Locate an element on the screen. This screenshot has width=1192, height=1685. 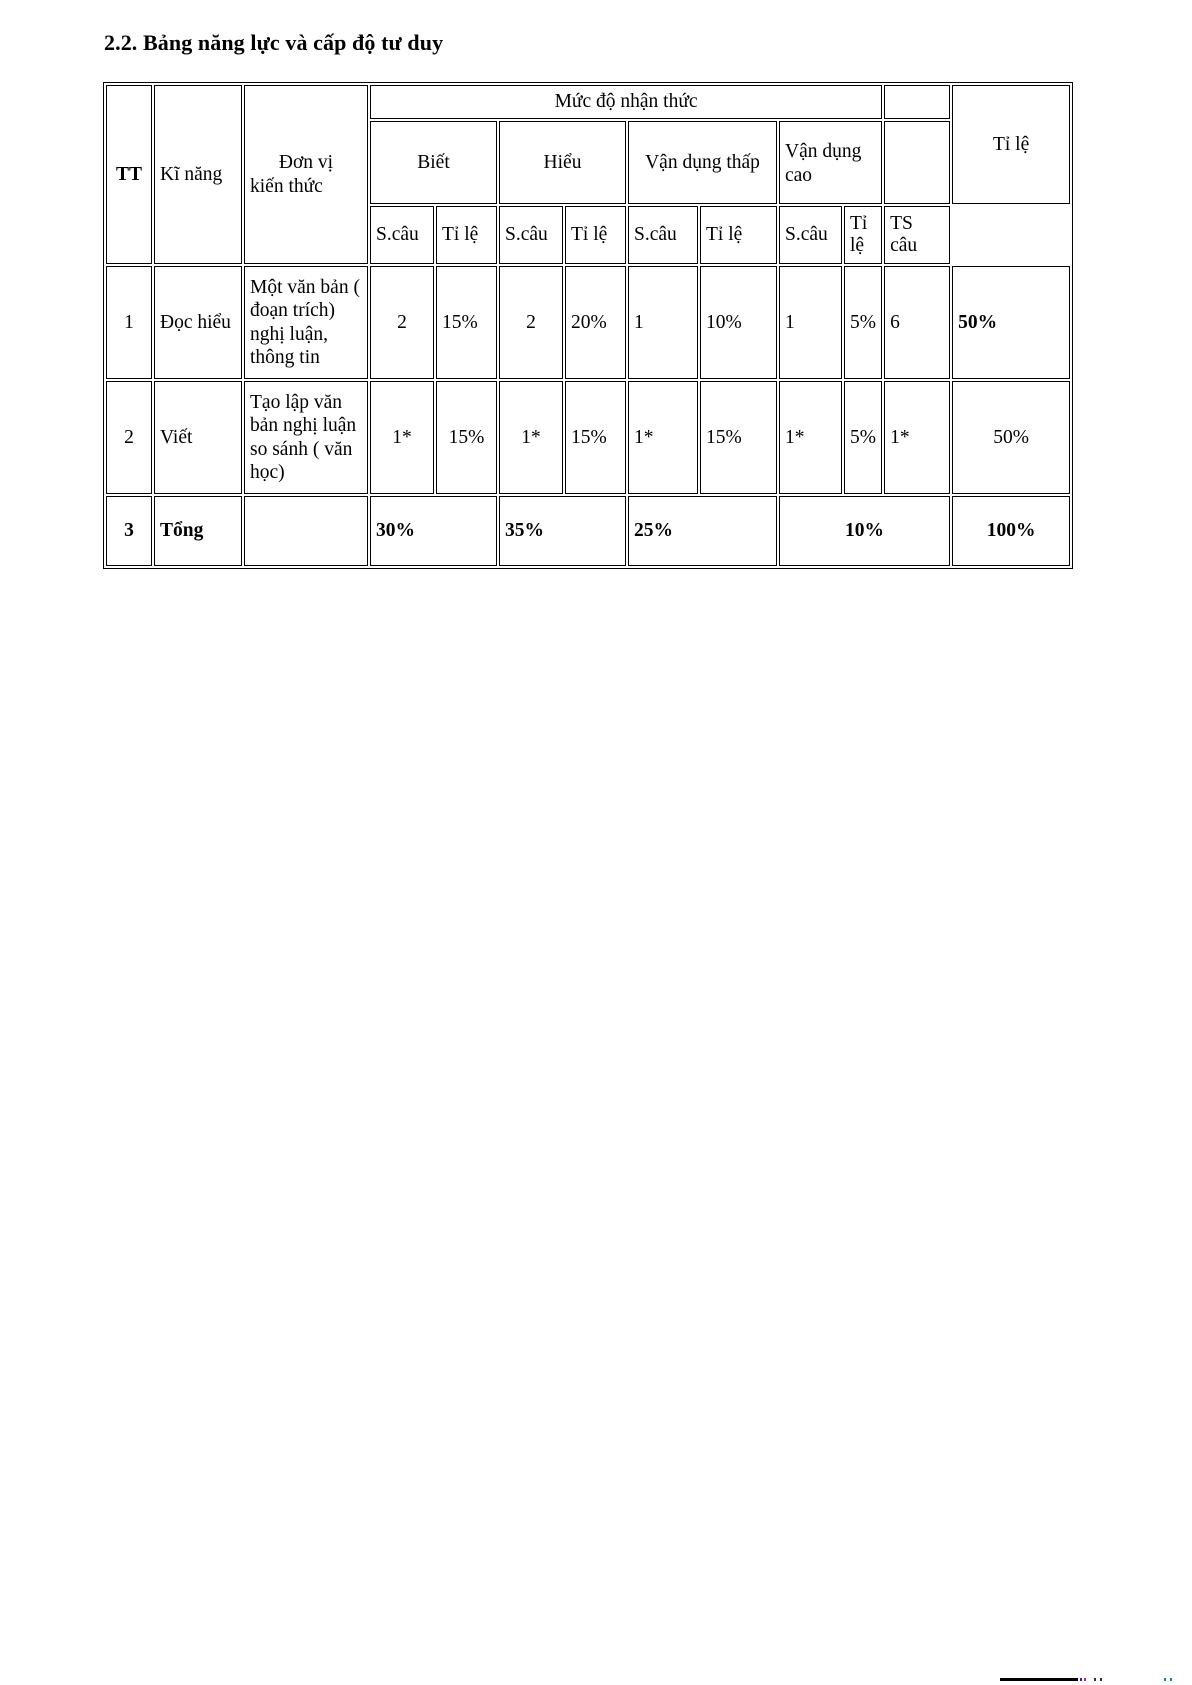
row2-vdc-scau: 1* is located at coordinates (810, 437).